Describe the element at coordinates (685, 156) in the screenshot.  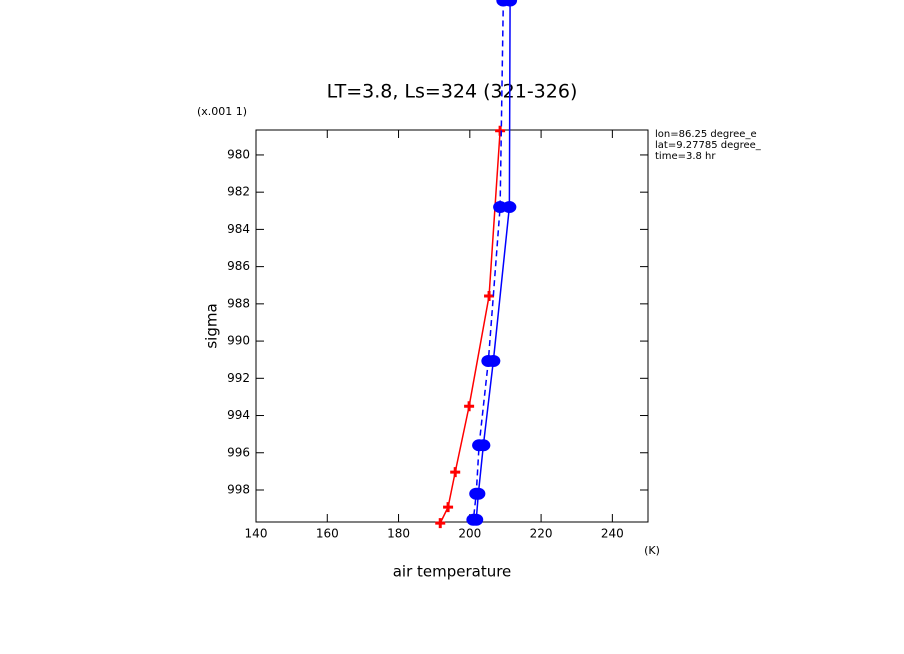
I see `annotation: time=3.8 hr` at that location.